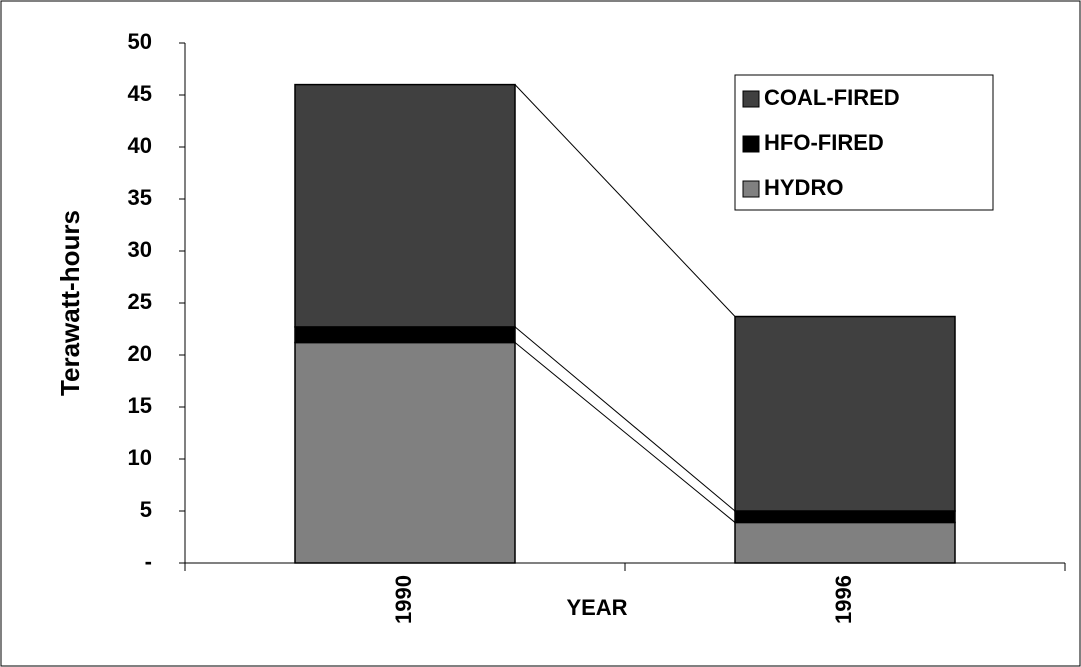 This screenshot has width=1081, height=667. I want to click on x-tick-label: 1996, so click(843, 599).